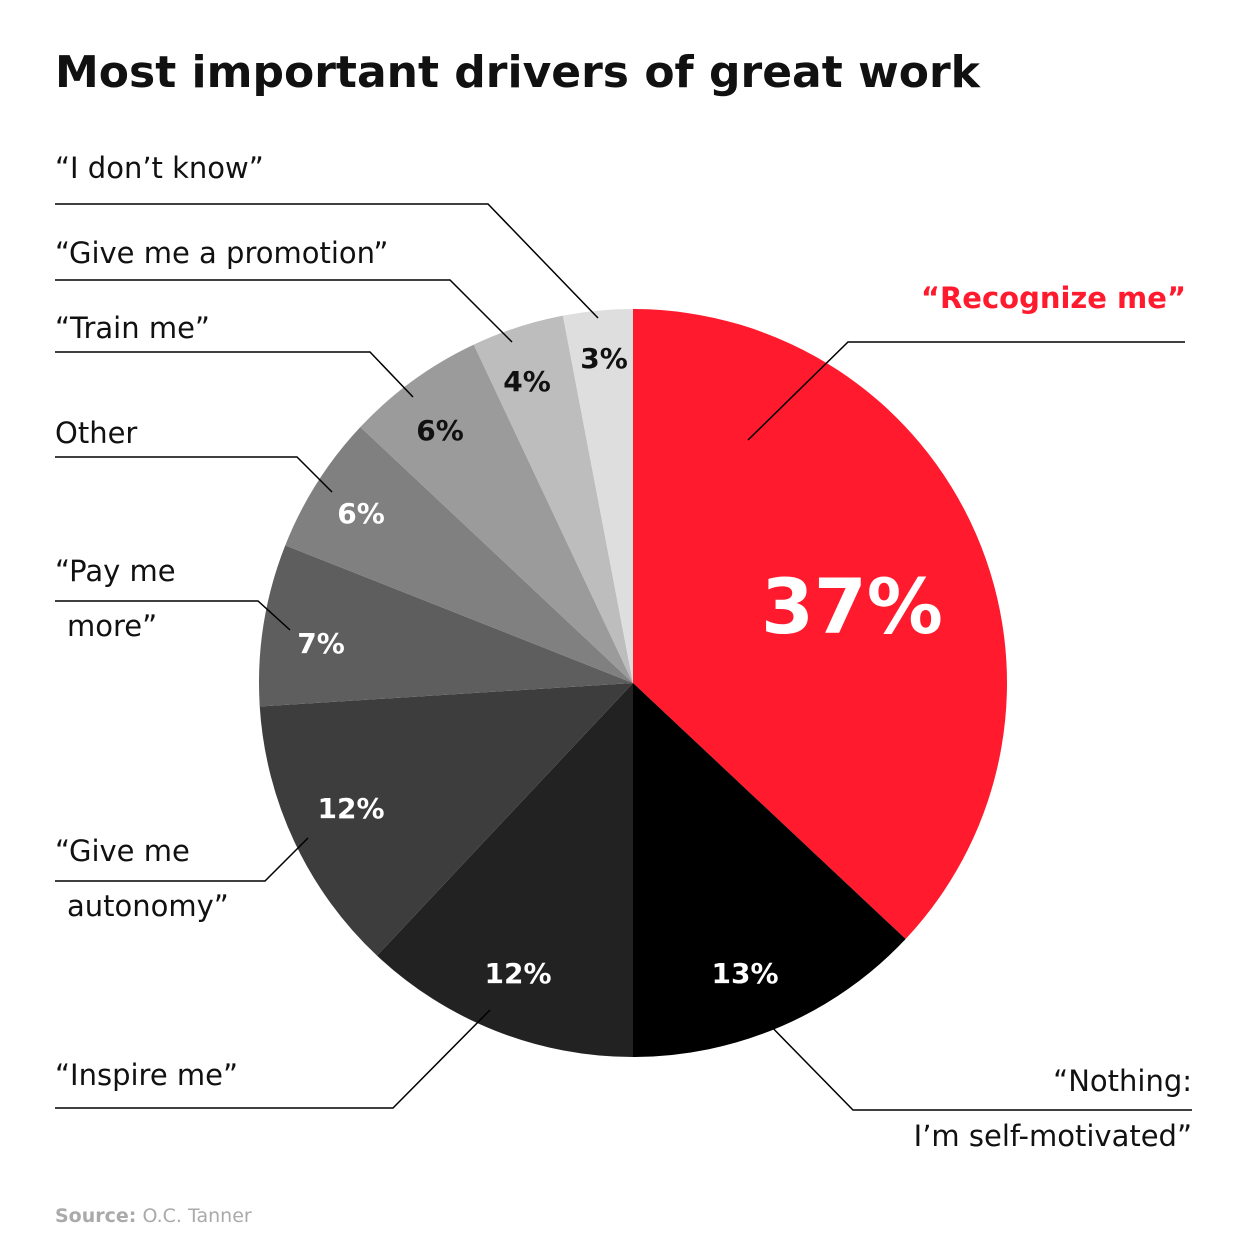  Describe the element at coordinates (132, 328) in the screenshot. I see `category-label: “Train me”` at that location.